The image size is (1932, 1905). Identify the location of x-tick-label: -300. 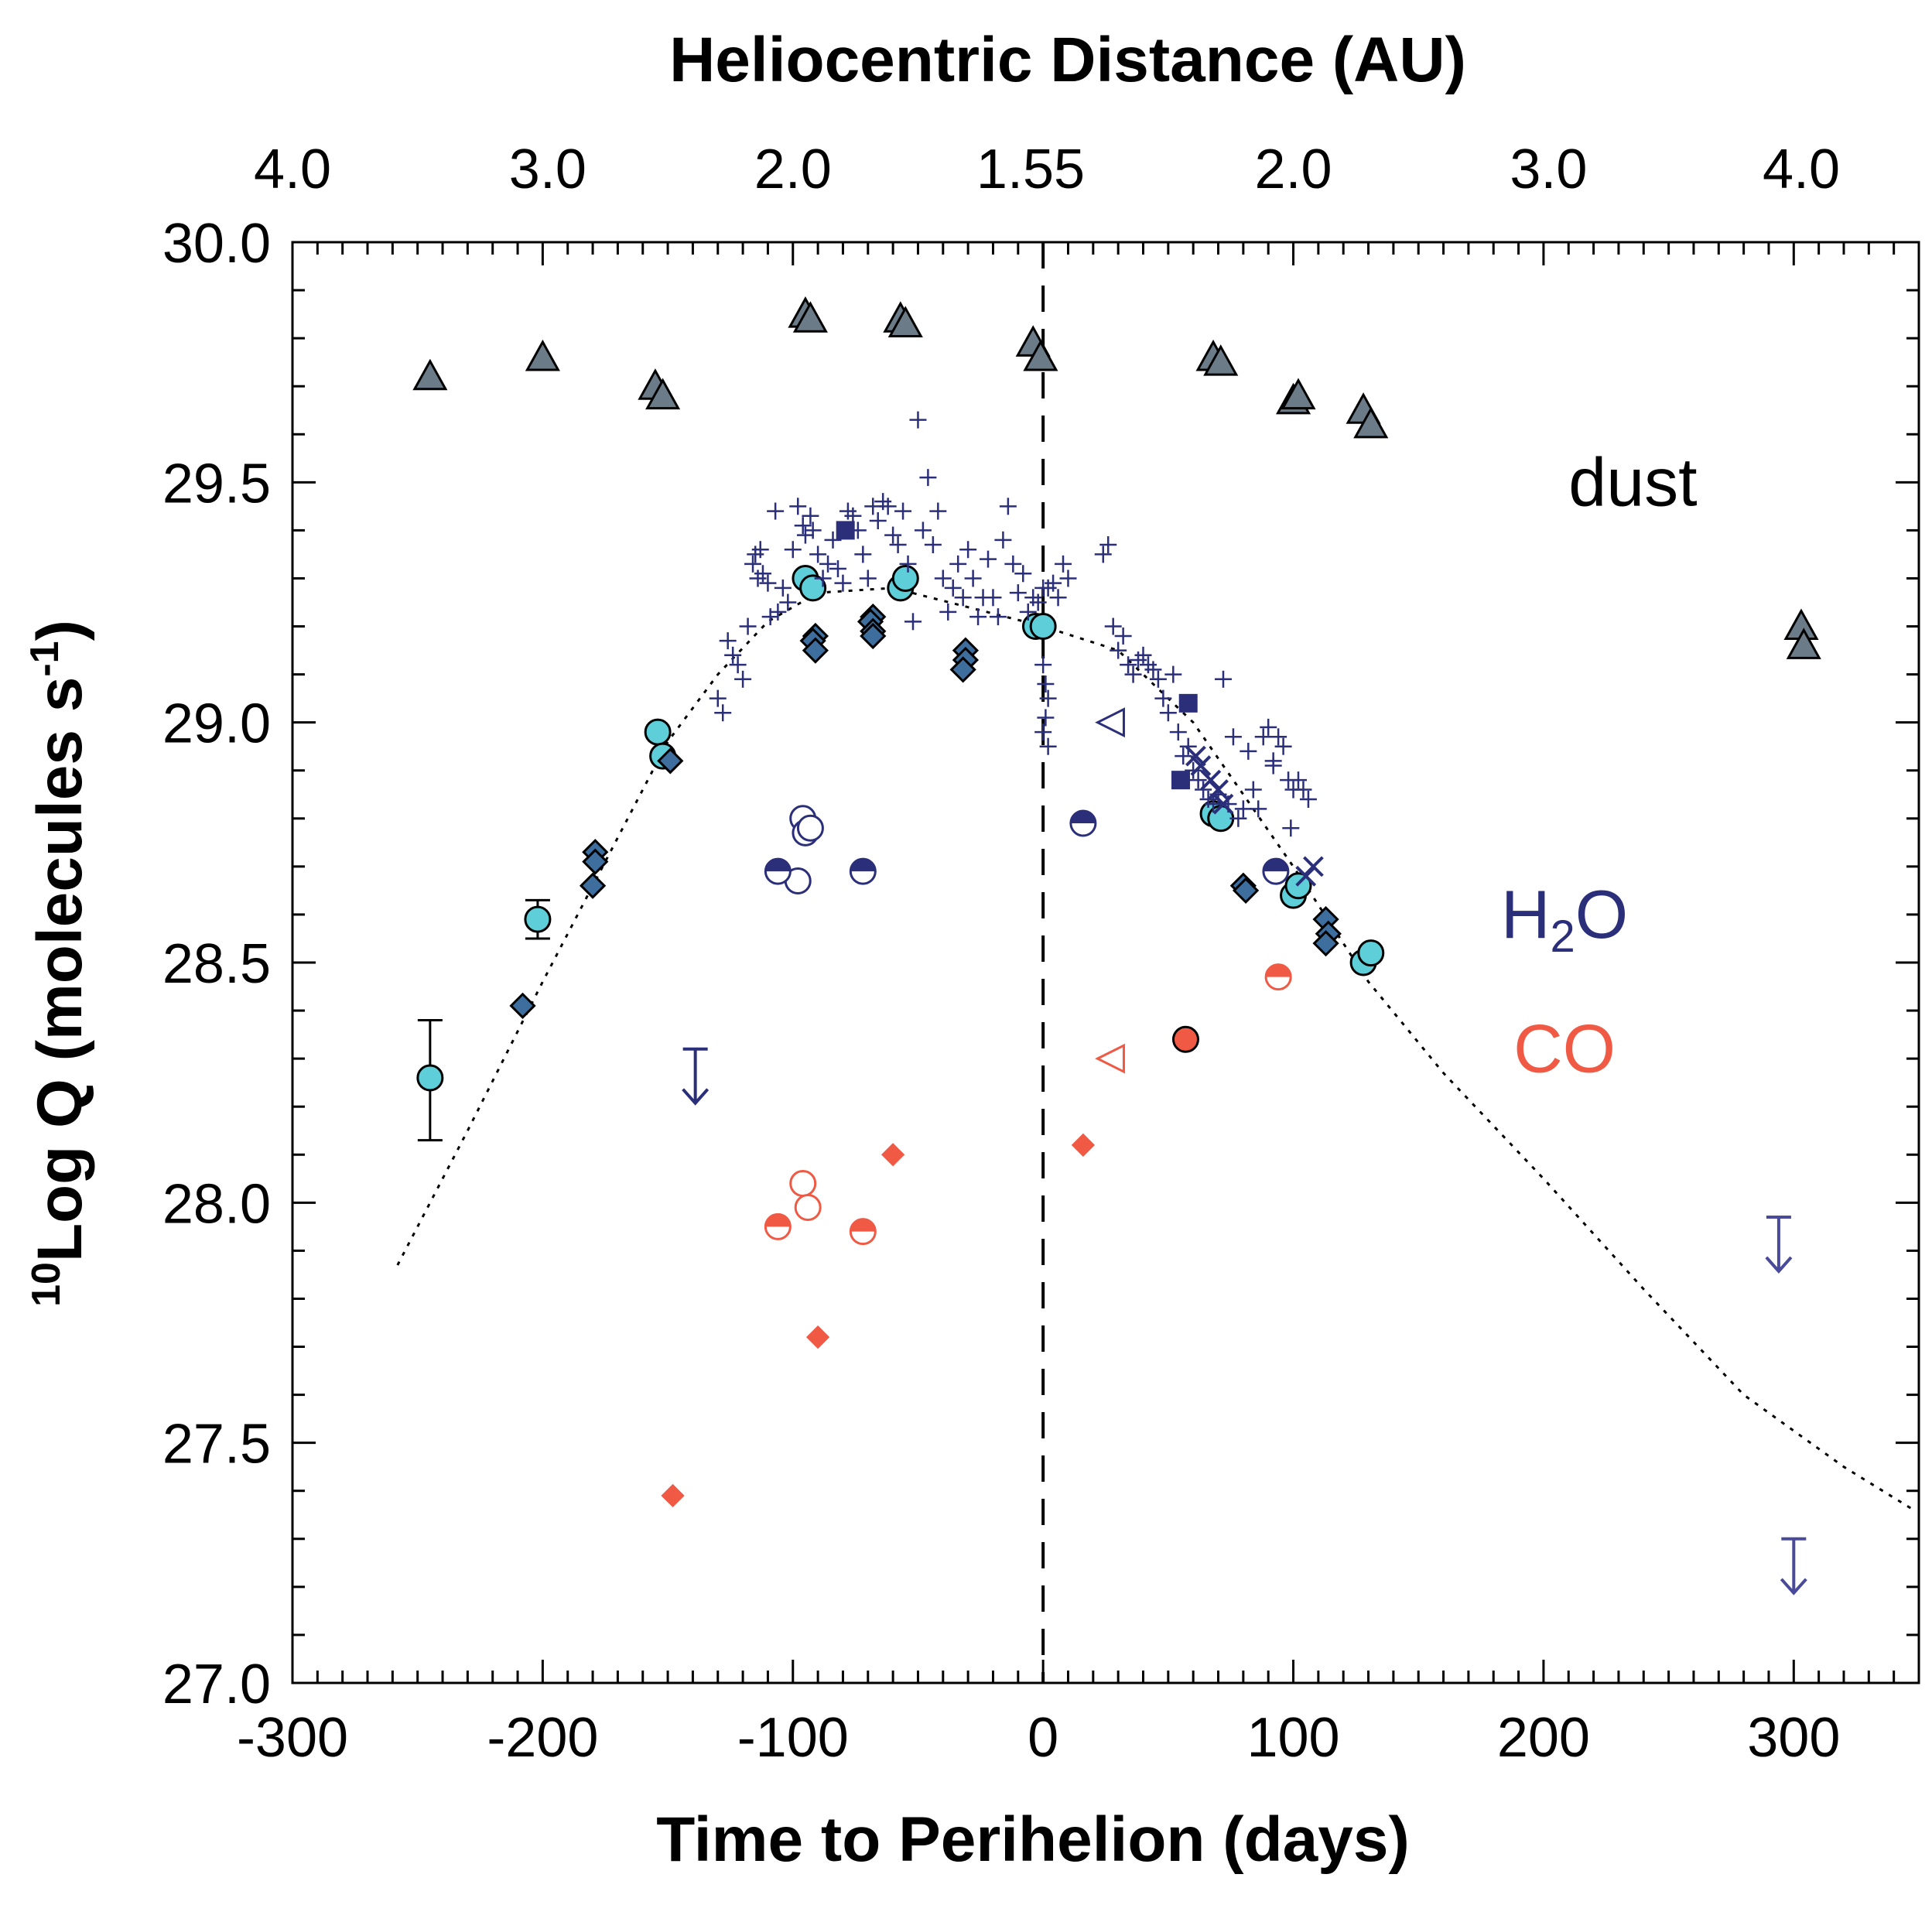
(292, 1738).